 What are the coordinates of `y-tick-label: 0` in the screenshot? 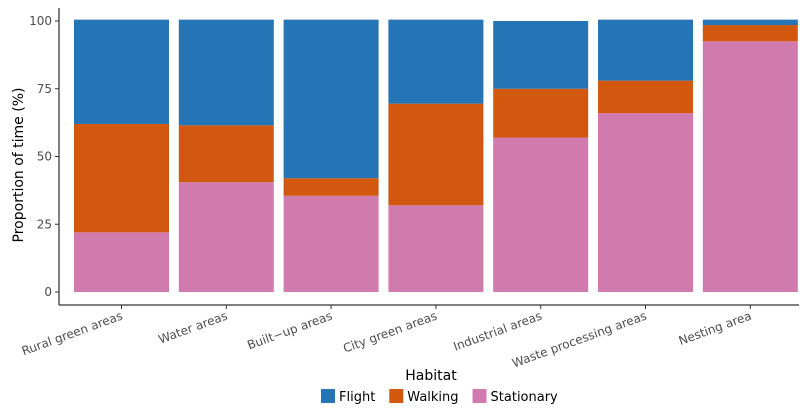 It's located at (48, 292).